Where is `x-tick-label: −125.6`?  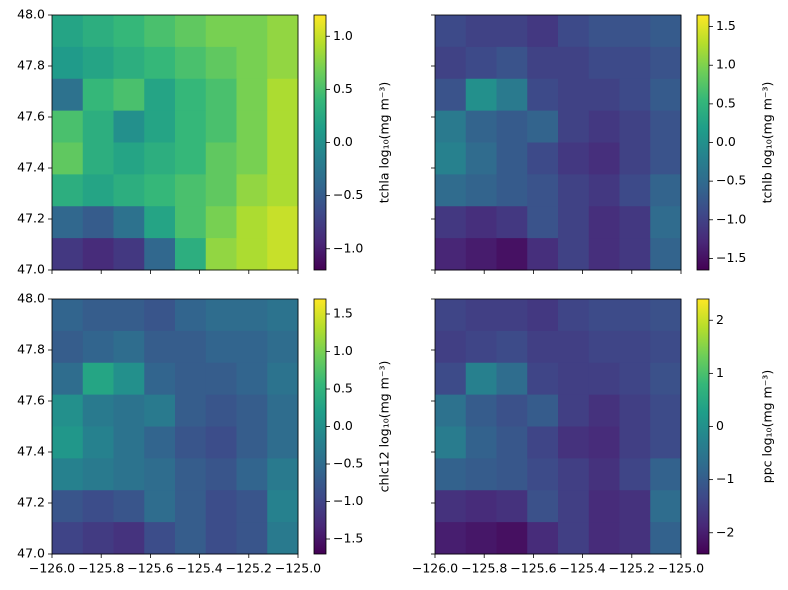 x-tick-label: −125.6 is located at coordinates (533, 568).